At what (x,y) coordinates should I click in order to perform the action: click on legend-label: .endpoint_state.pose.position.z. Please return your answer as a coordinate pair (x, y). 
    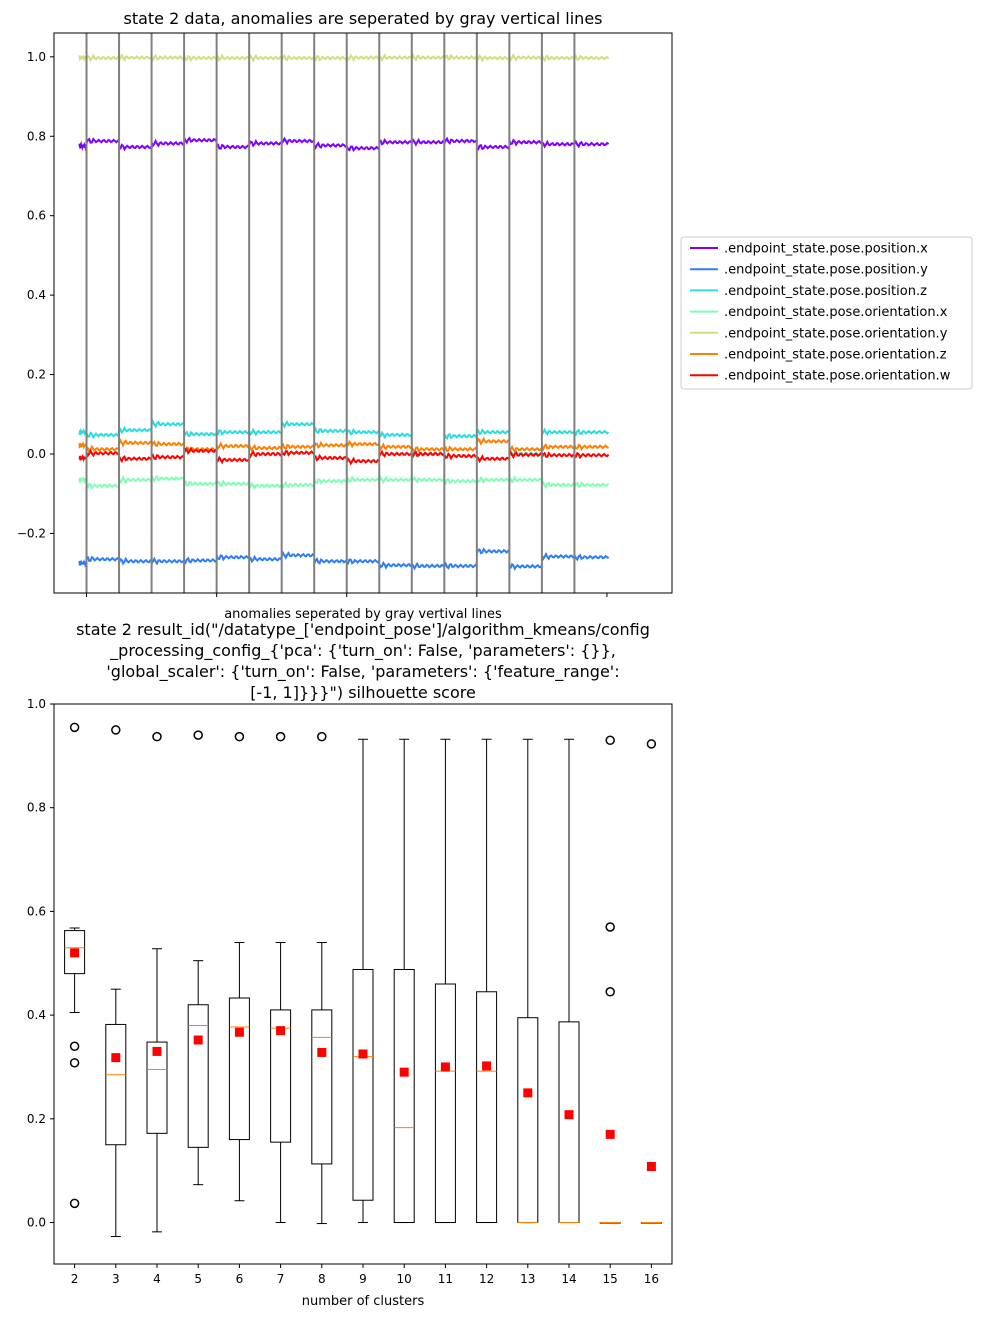
    Looking at the image, I should click on (825, 291).